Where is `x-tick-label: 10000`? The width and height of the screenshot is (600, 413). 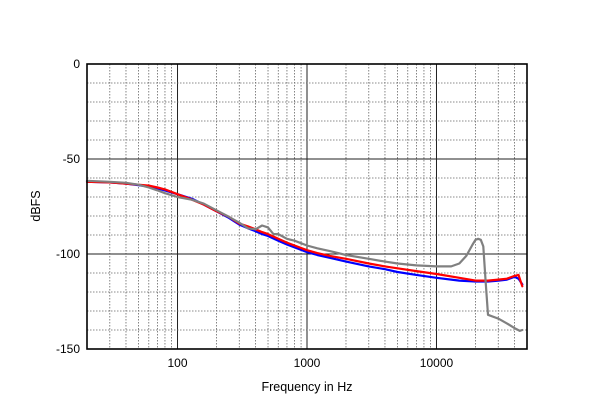 x-tick-label: 10000 is located at coordinates (437, 363).